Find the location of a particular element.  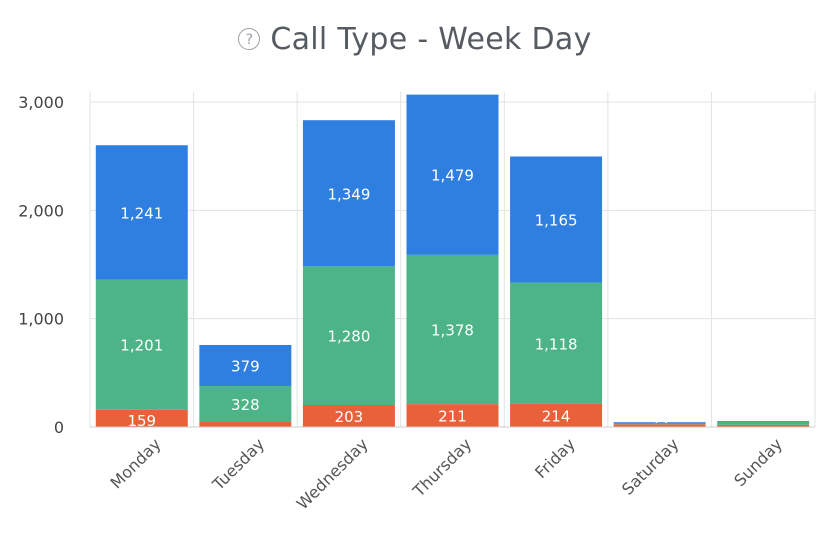

chart-title-bar: ? Call Type - Week Day is located at coordinates (415, 39).